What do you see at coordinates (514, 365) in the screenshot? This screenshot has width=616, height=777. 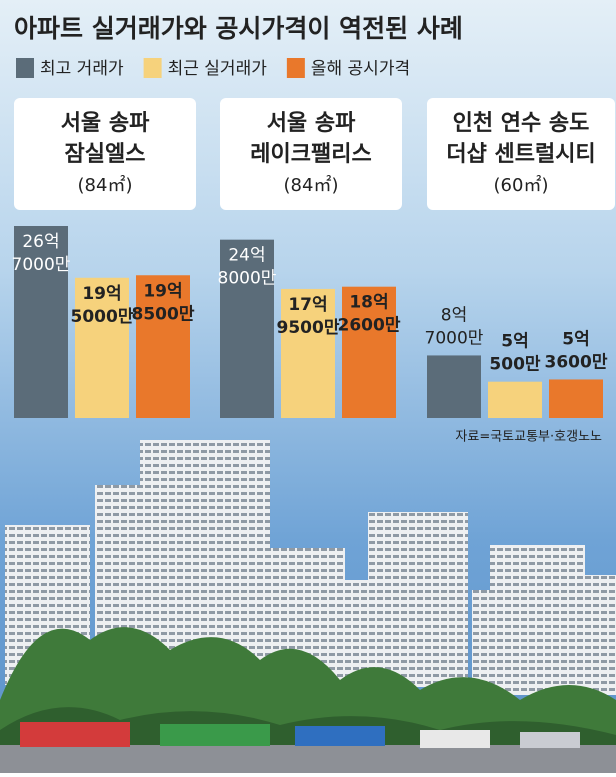 I see `value-label: 500만` at bounding box center [514, 365].